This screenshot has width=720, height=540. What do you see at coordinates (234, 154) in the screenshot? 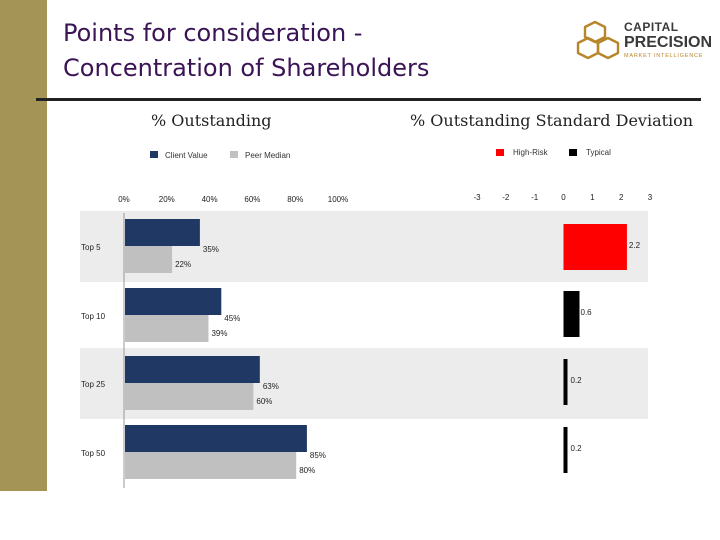
I see `legend-swatch-peer` at bounding box center [234, 154].